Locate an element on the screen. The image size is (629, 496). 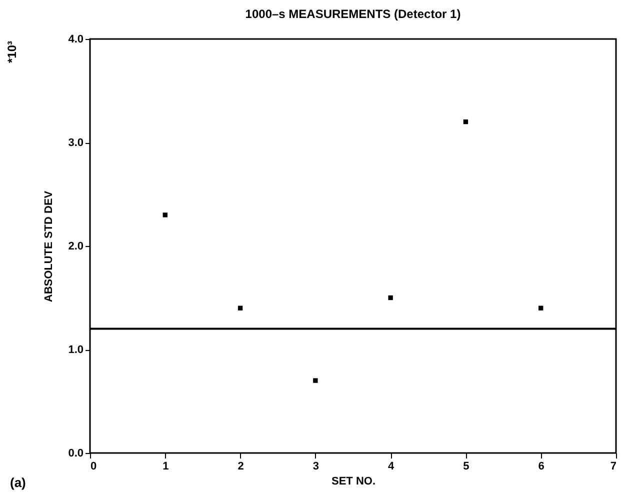
x-axis-title: SET NO. is located at coordinates (353, 482).